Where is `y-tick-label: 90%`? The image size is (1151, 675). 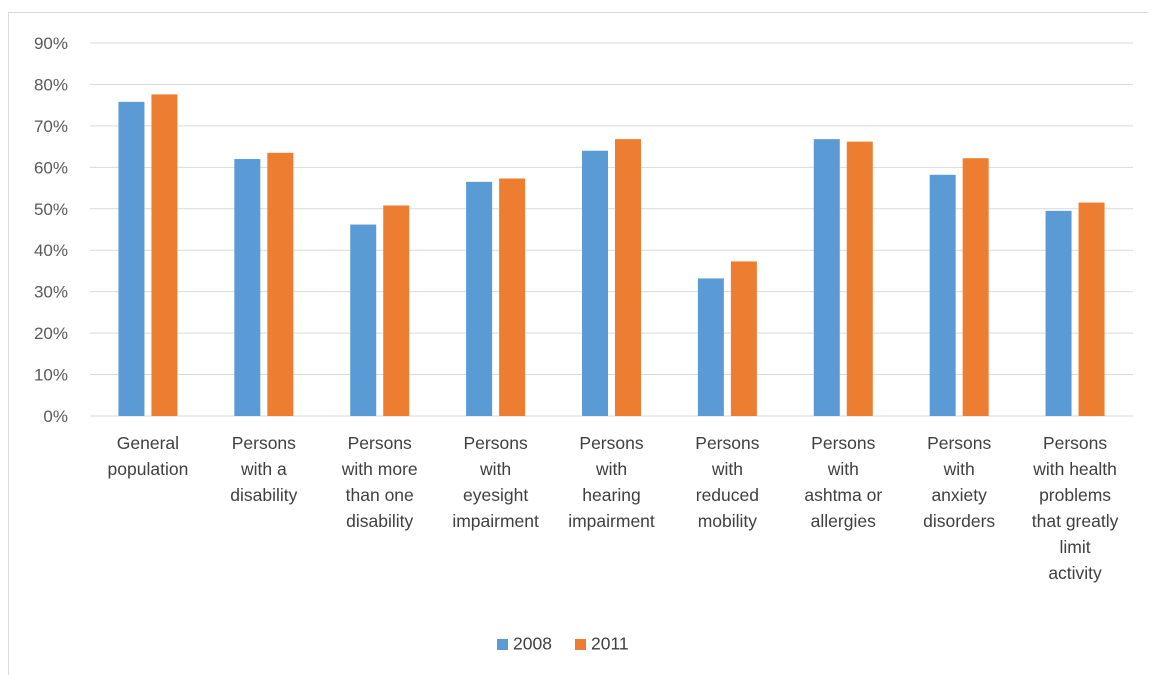
y-tick-label: 90% is located at coordinates (51, 43).